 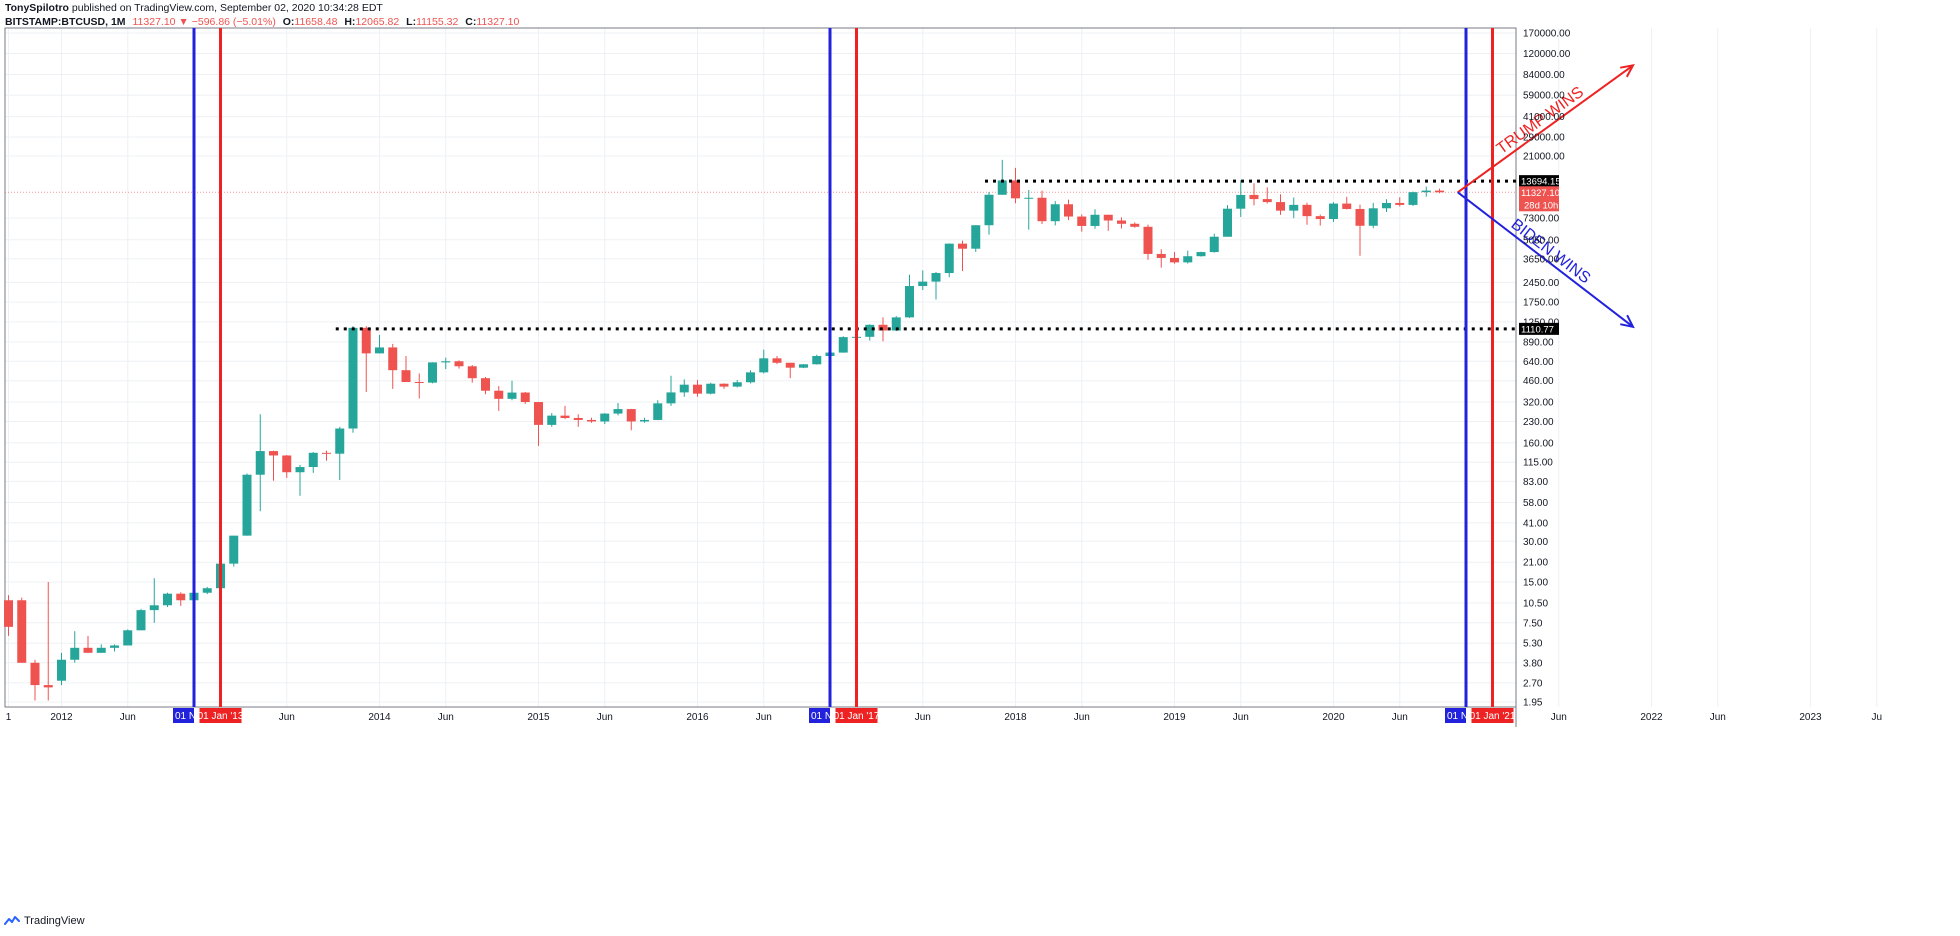 I want to click on author-name: TonySpilotro, so click(x=37, y=8).